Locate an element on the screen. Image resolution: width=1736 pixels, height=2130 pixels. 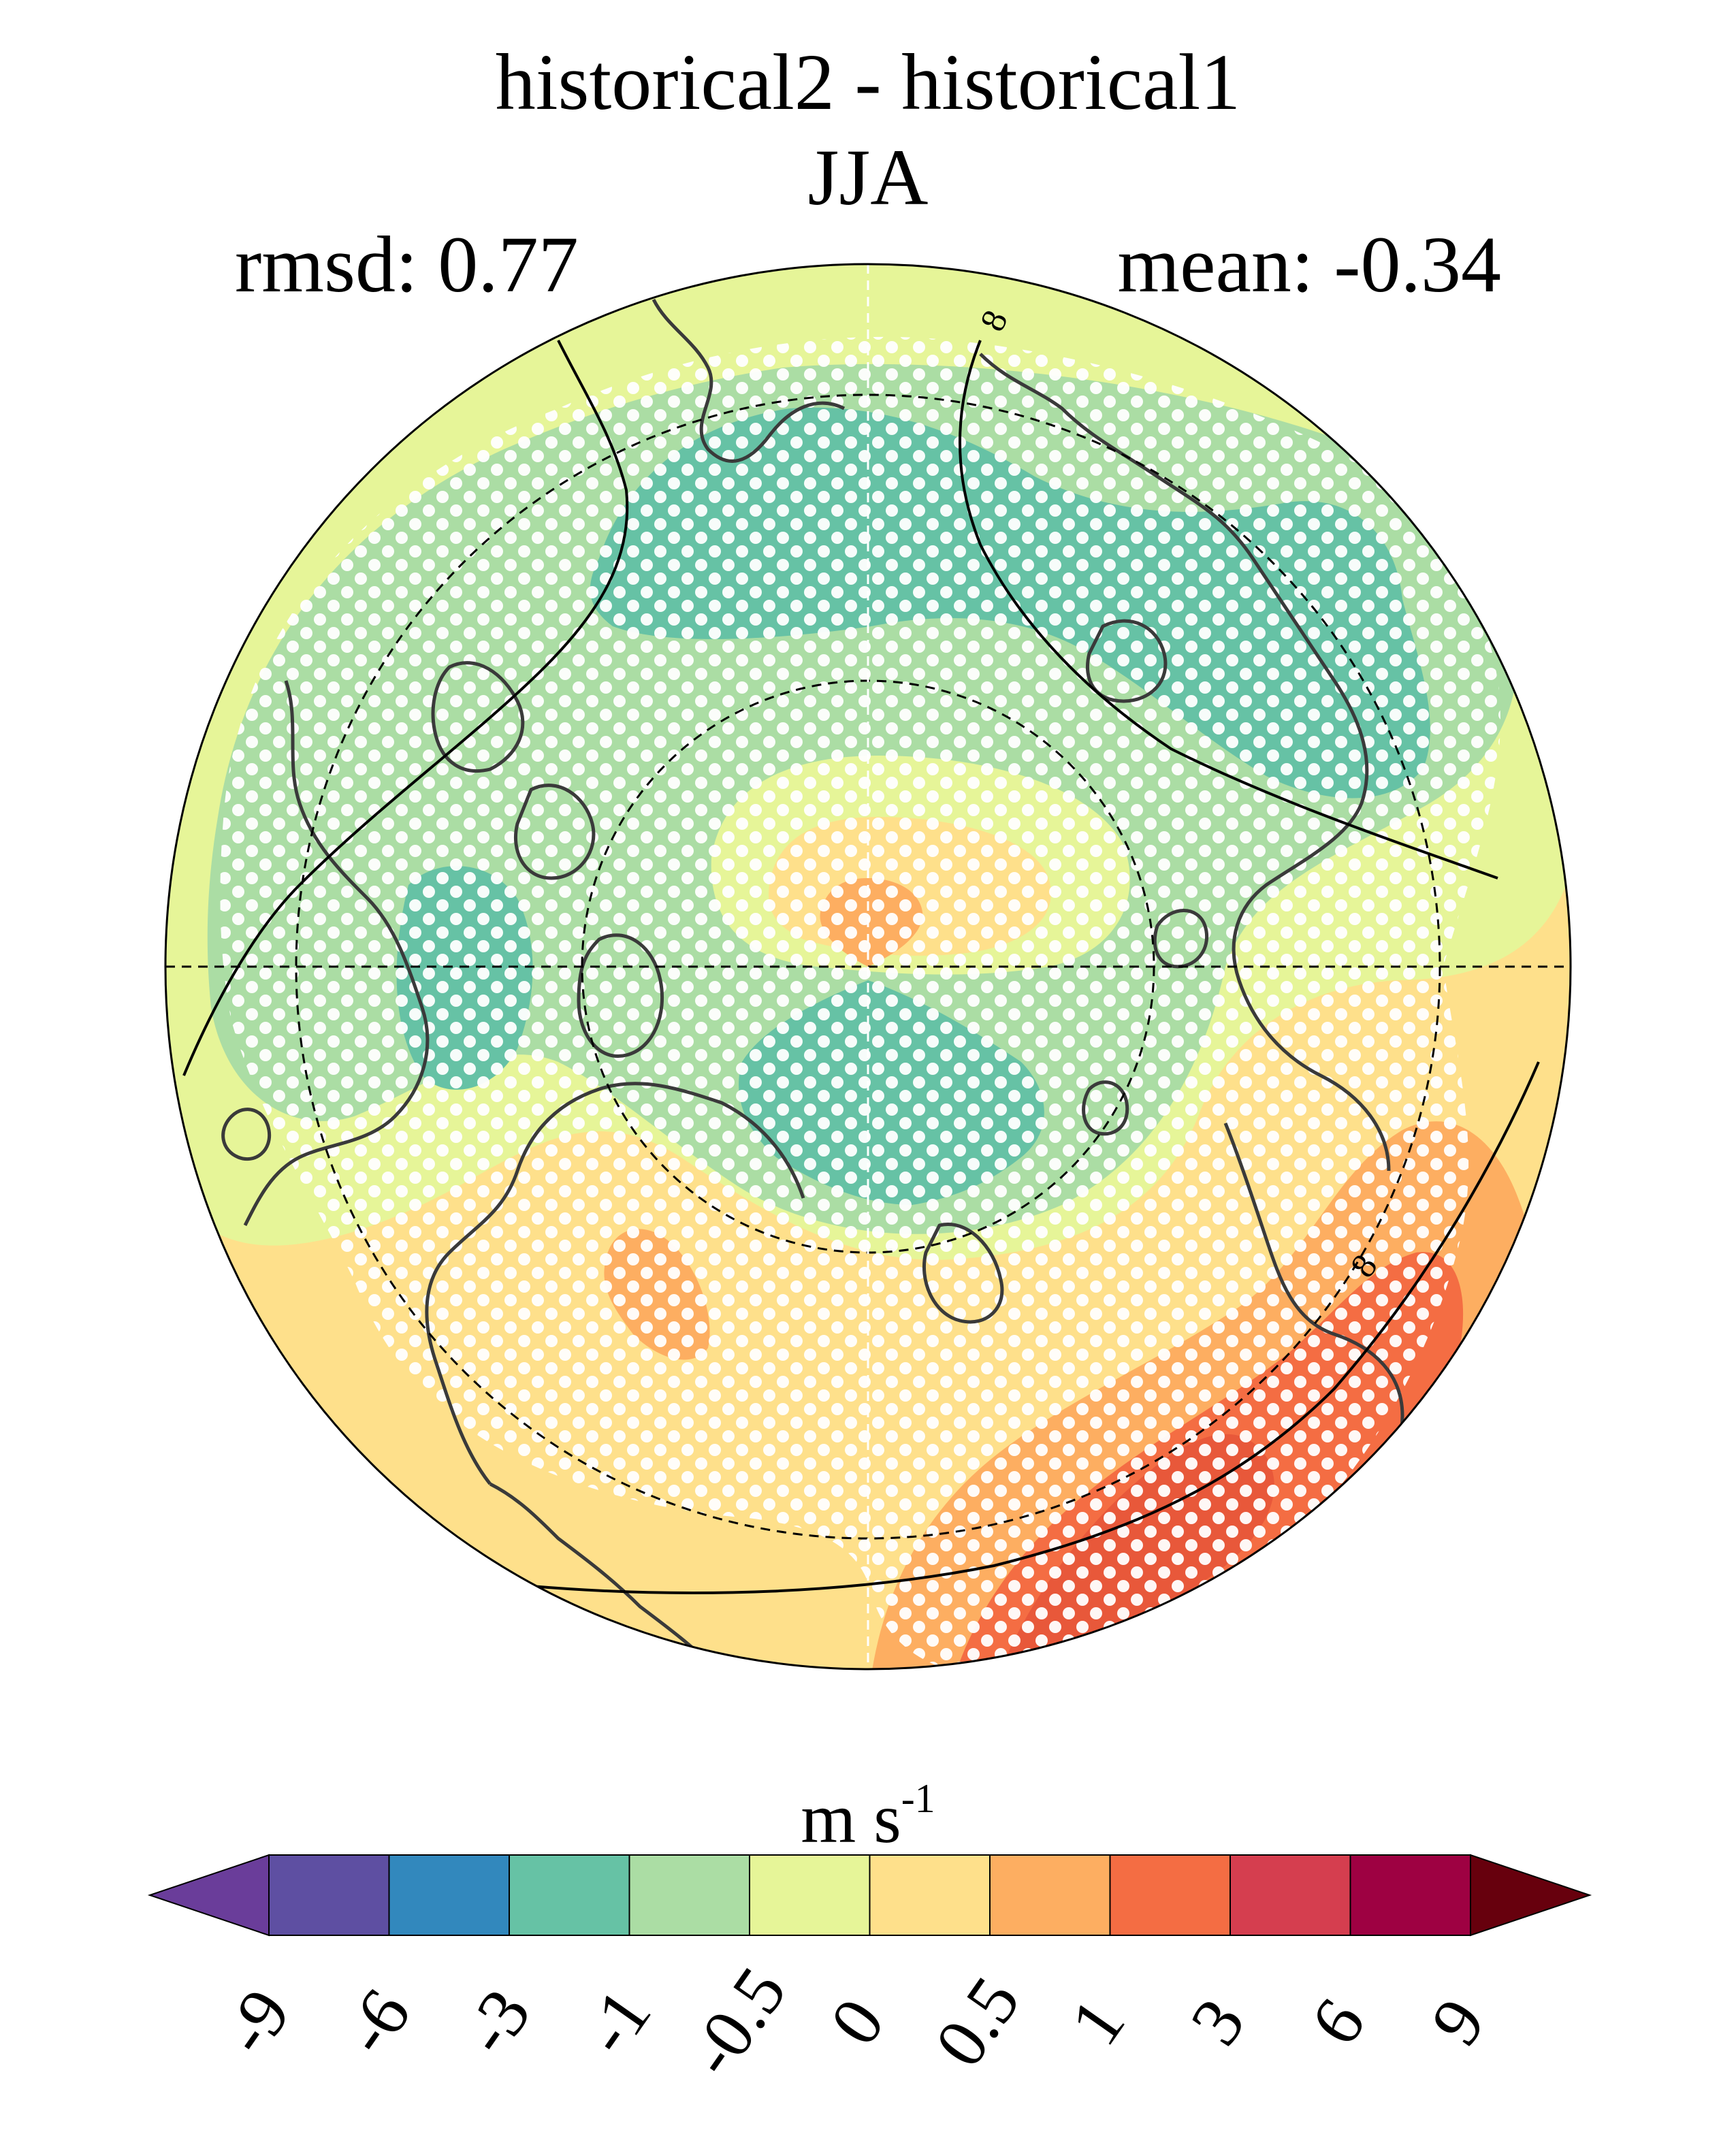
rmsd-label: rmsd: 0.77 is located at coordinates (407, 264).